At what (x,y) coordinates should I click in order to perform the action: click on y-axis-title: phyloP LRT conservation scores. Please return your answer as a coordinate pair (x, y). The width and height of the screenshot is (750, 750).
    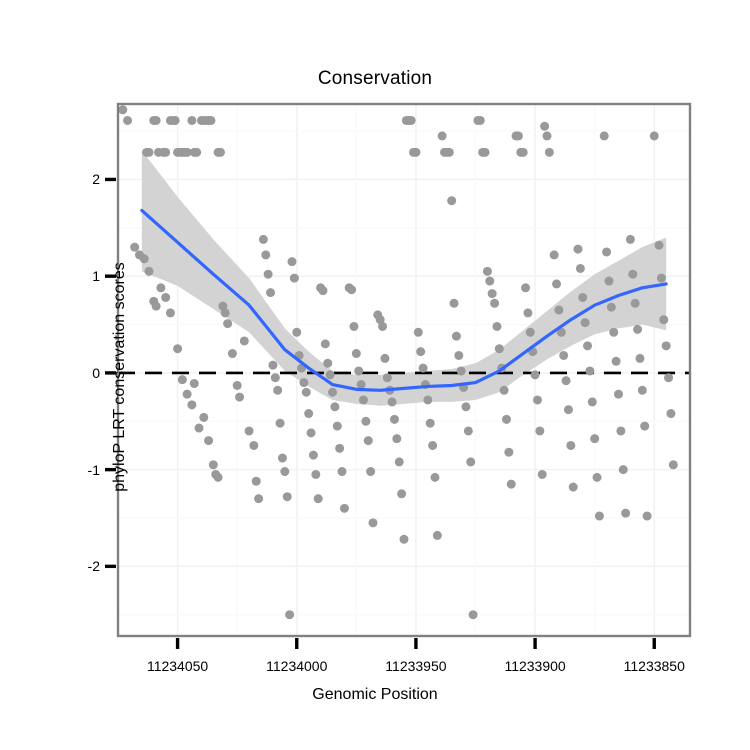
    Looking at the image, I should click on (119, 377).